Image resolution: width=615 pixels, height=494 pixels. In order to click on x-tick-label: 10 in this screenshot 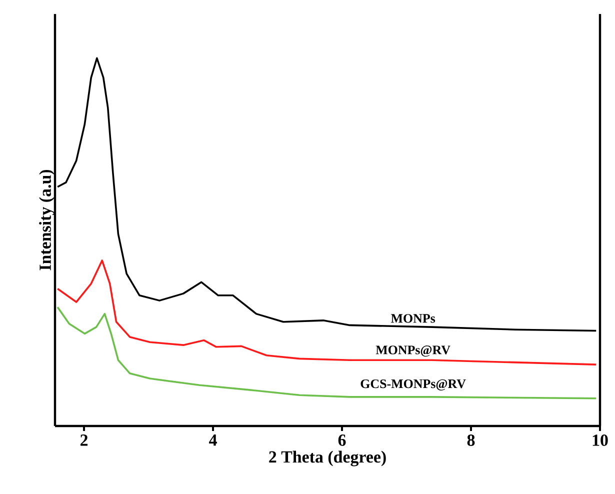, I will do `click(600, 440)`.